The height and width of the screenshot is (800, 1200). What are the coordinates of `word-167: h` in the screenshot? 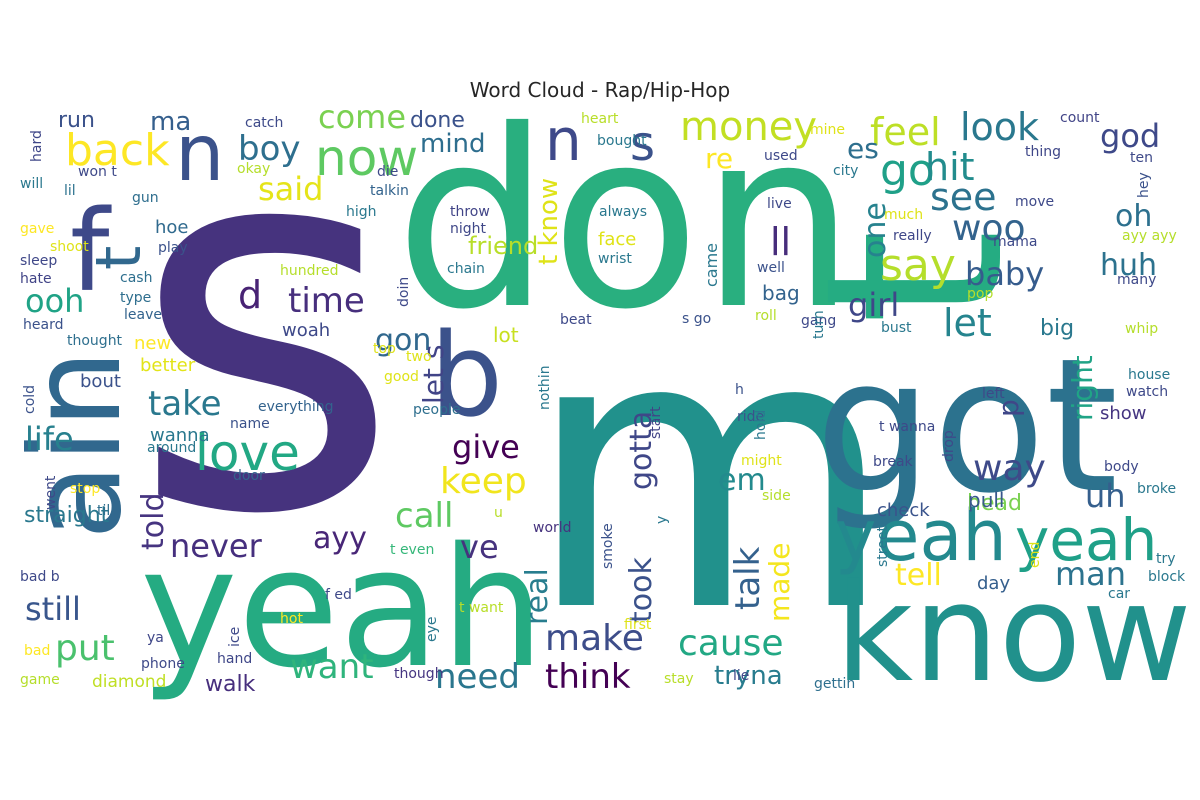 It's located at (739, 390).